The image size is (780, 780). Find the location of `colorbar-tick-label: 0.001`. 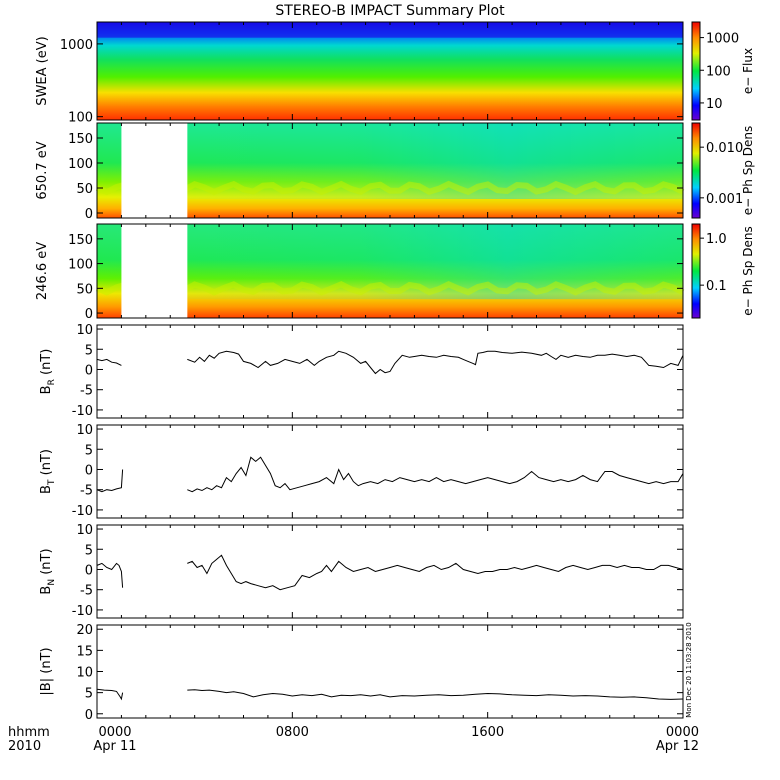

colorbar-tick-label: 0.001 is located at coordinates (724, 199).